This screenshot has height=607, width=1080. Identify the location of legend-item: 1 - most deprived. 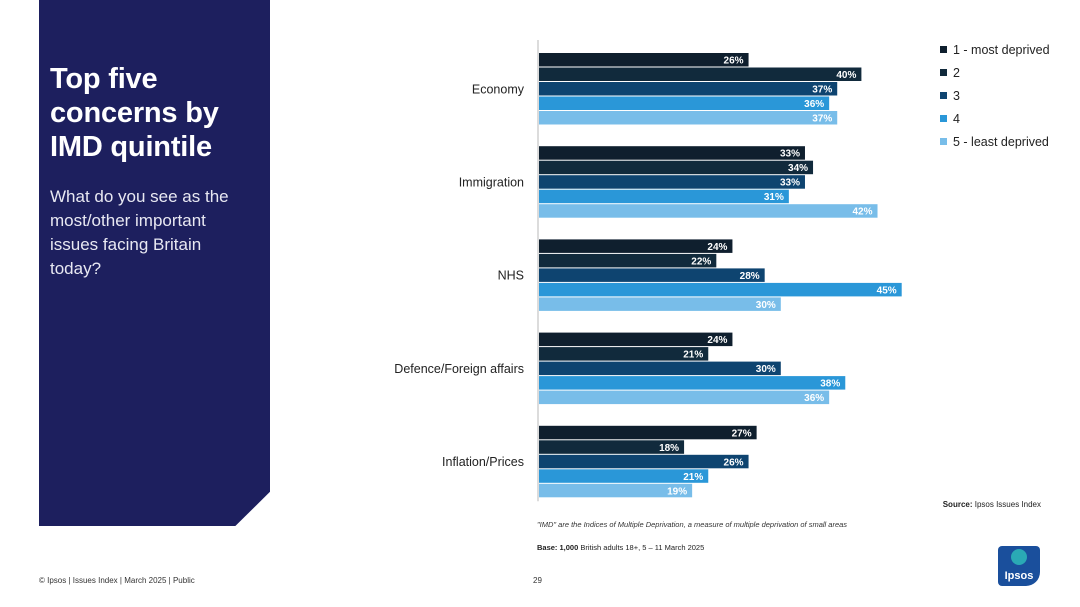
(995, 49).